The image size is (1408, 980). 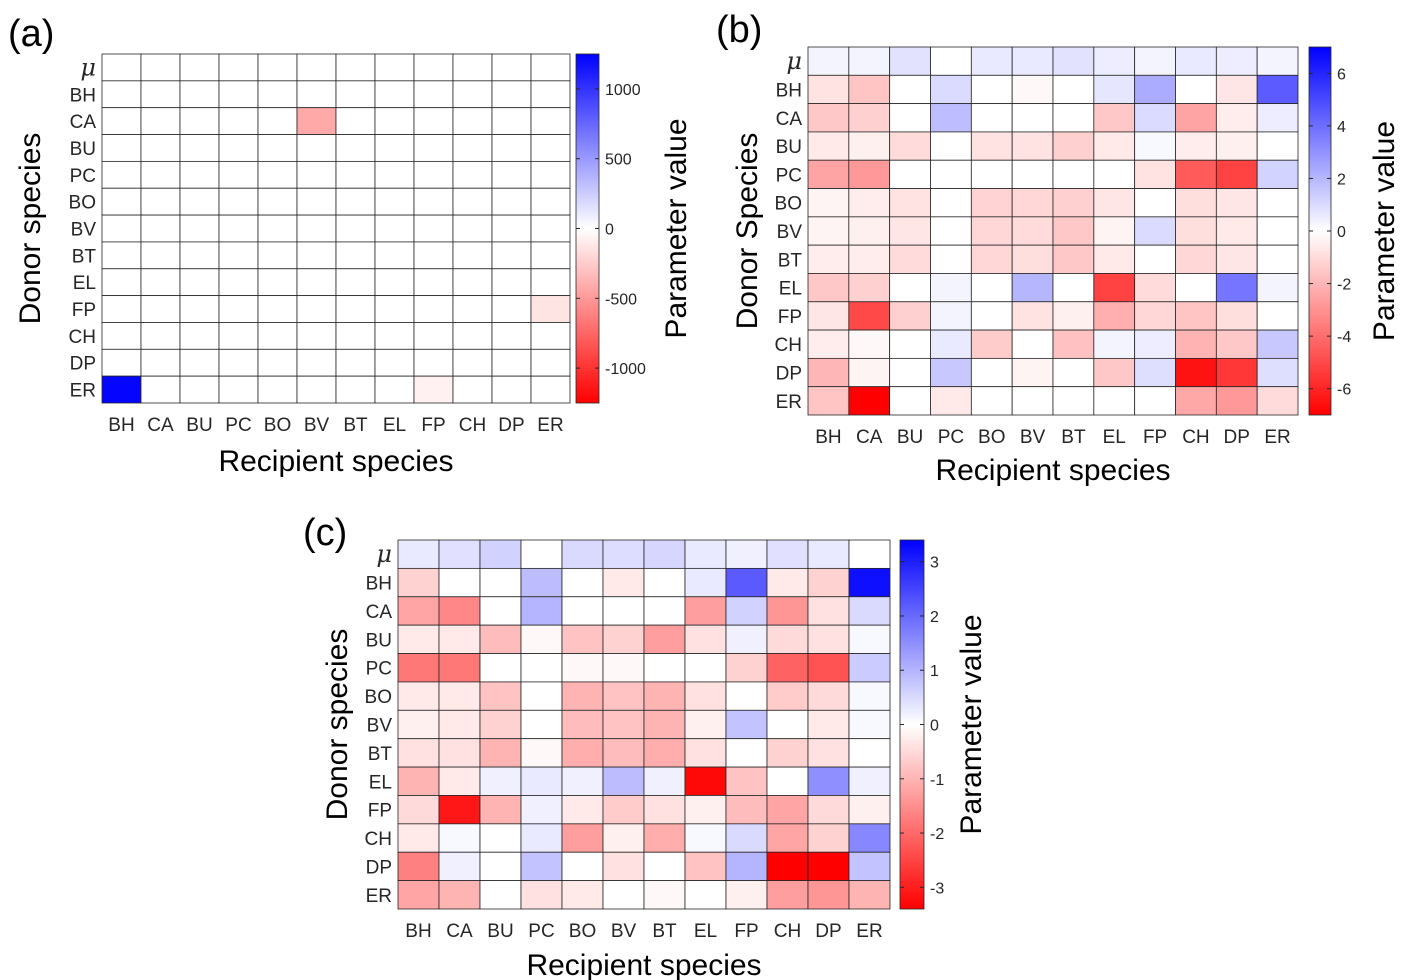 I want to click on y-tick-label: BV, so click(x=790, y=232).